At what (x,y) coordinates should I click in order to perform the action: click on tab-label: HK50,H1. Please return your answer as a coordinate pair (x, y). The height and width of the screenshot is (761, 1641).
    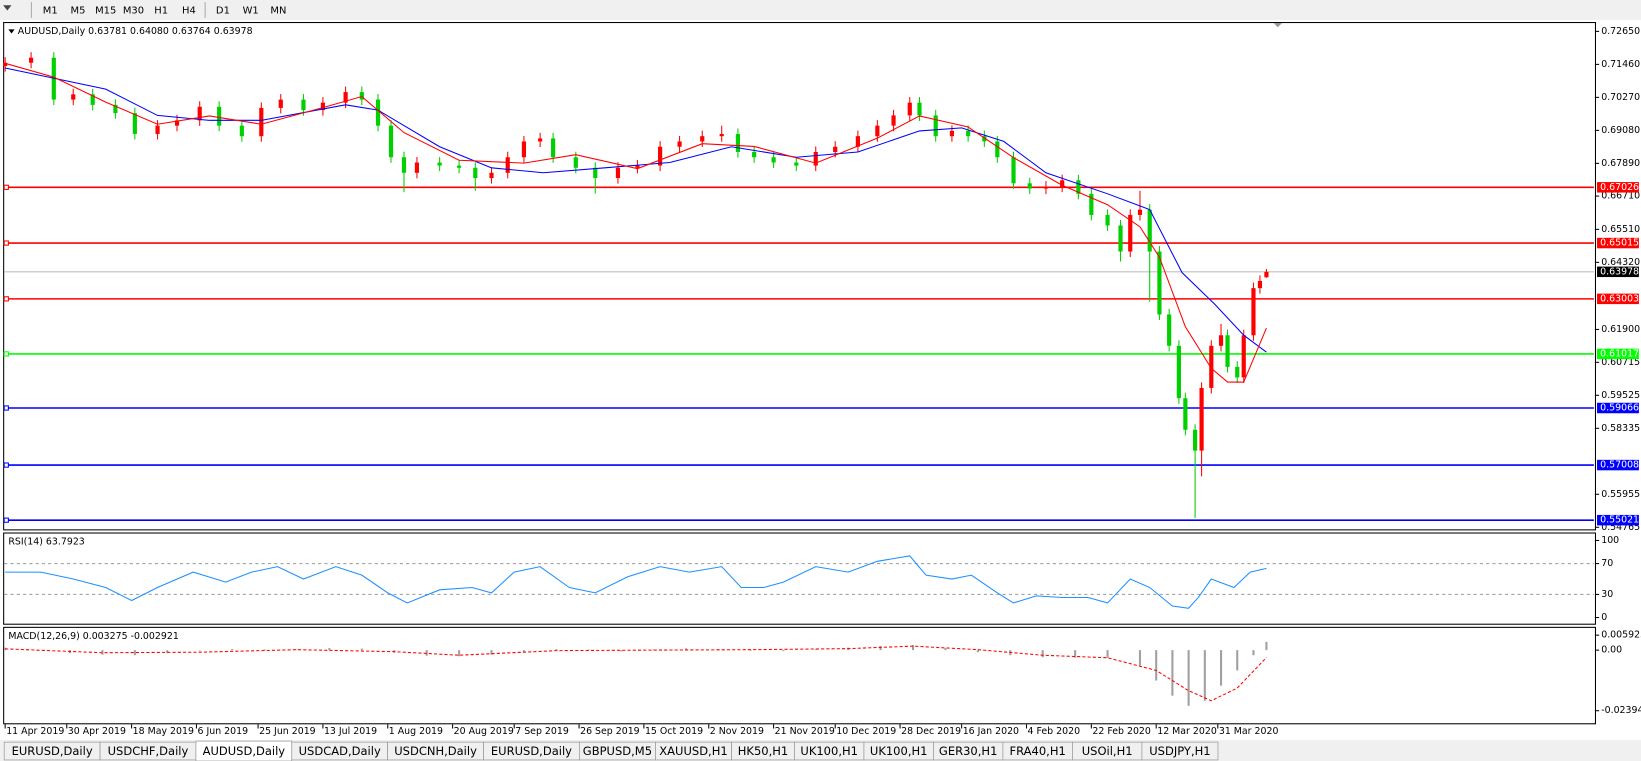
    Looking at the image, I should click on (763, 751).